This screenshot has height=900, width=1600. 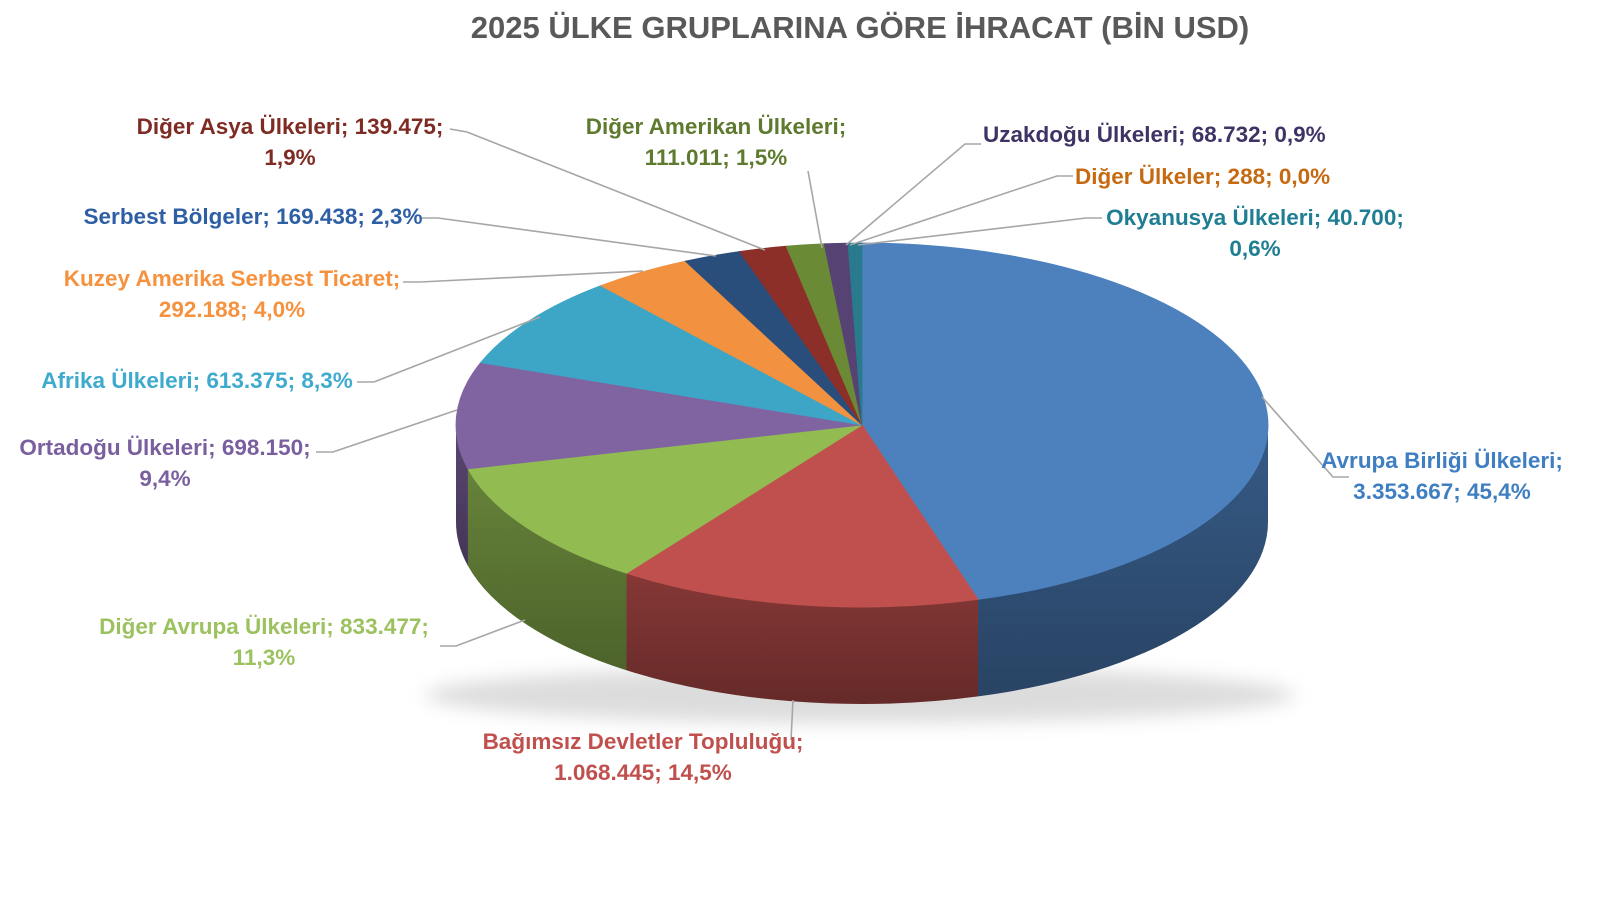 I want to click on leader-line-bagimsiz-devletler, so click(x=792, y=720).